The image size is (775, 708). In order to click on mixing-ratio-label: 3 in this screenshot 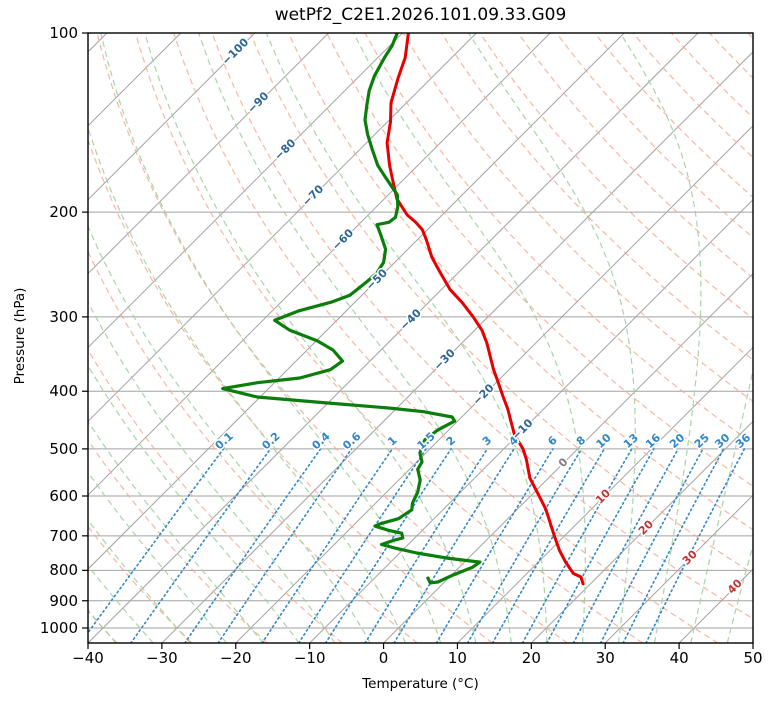, I will do `click(487, 441)`.